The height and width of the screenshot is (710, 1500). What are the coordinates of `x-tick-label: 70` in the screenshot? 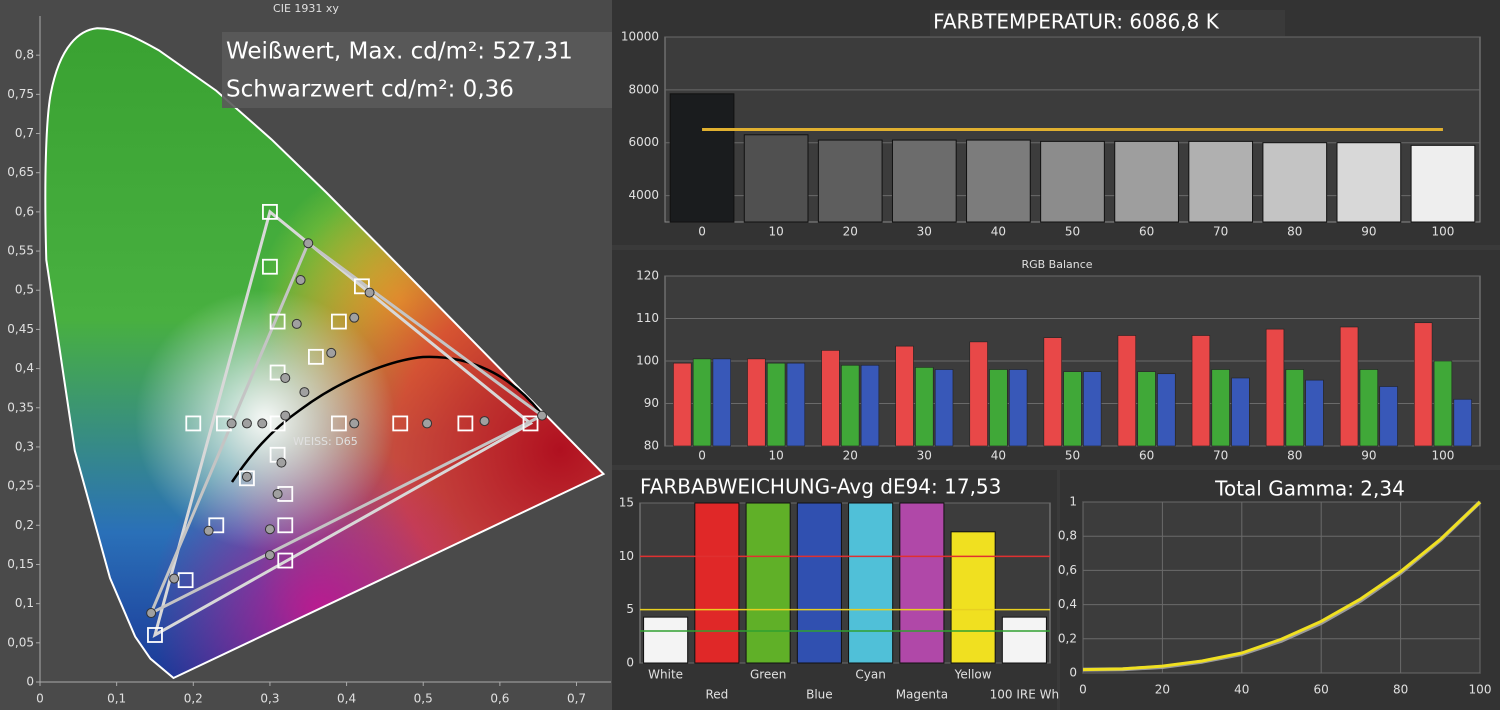 It's located at (1220, 232).